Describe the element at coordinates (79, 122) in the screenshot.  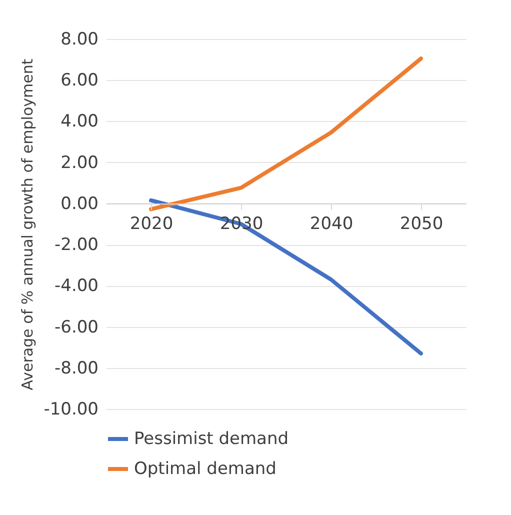
I see `y-tick-label: 4.00` at that location.